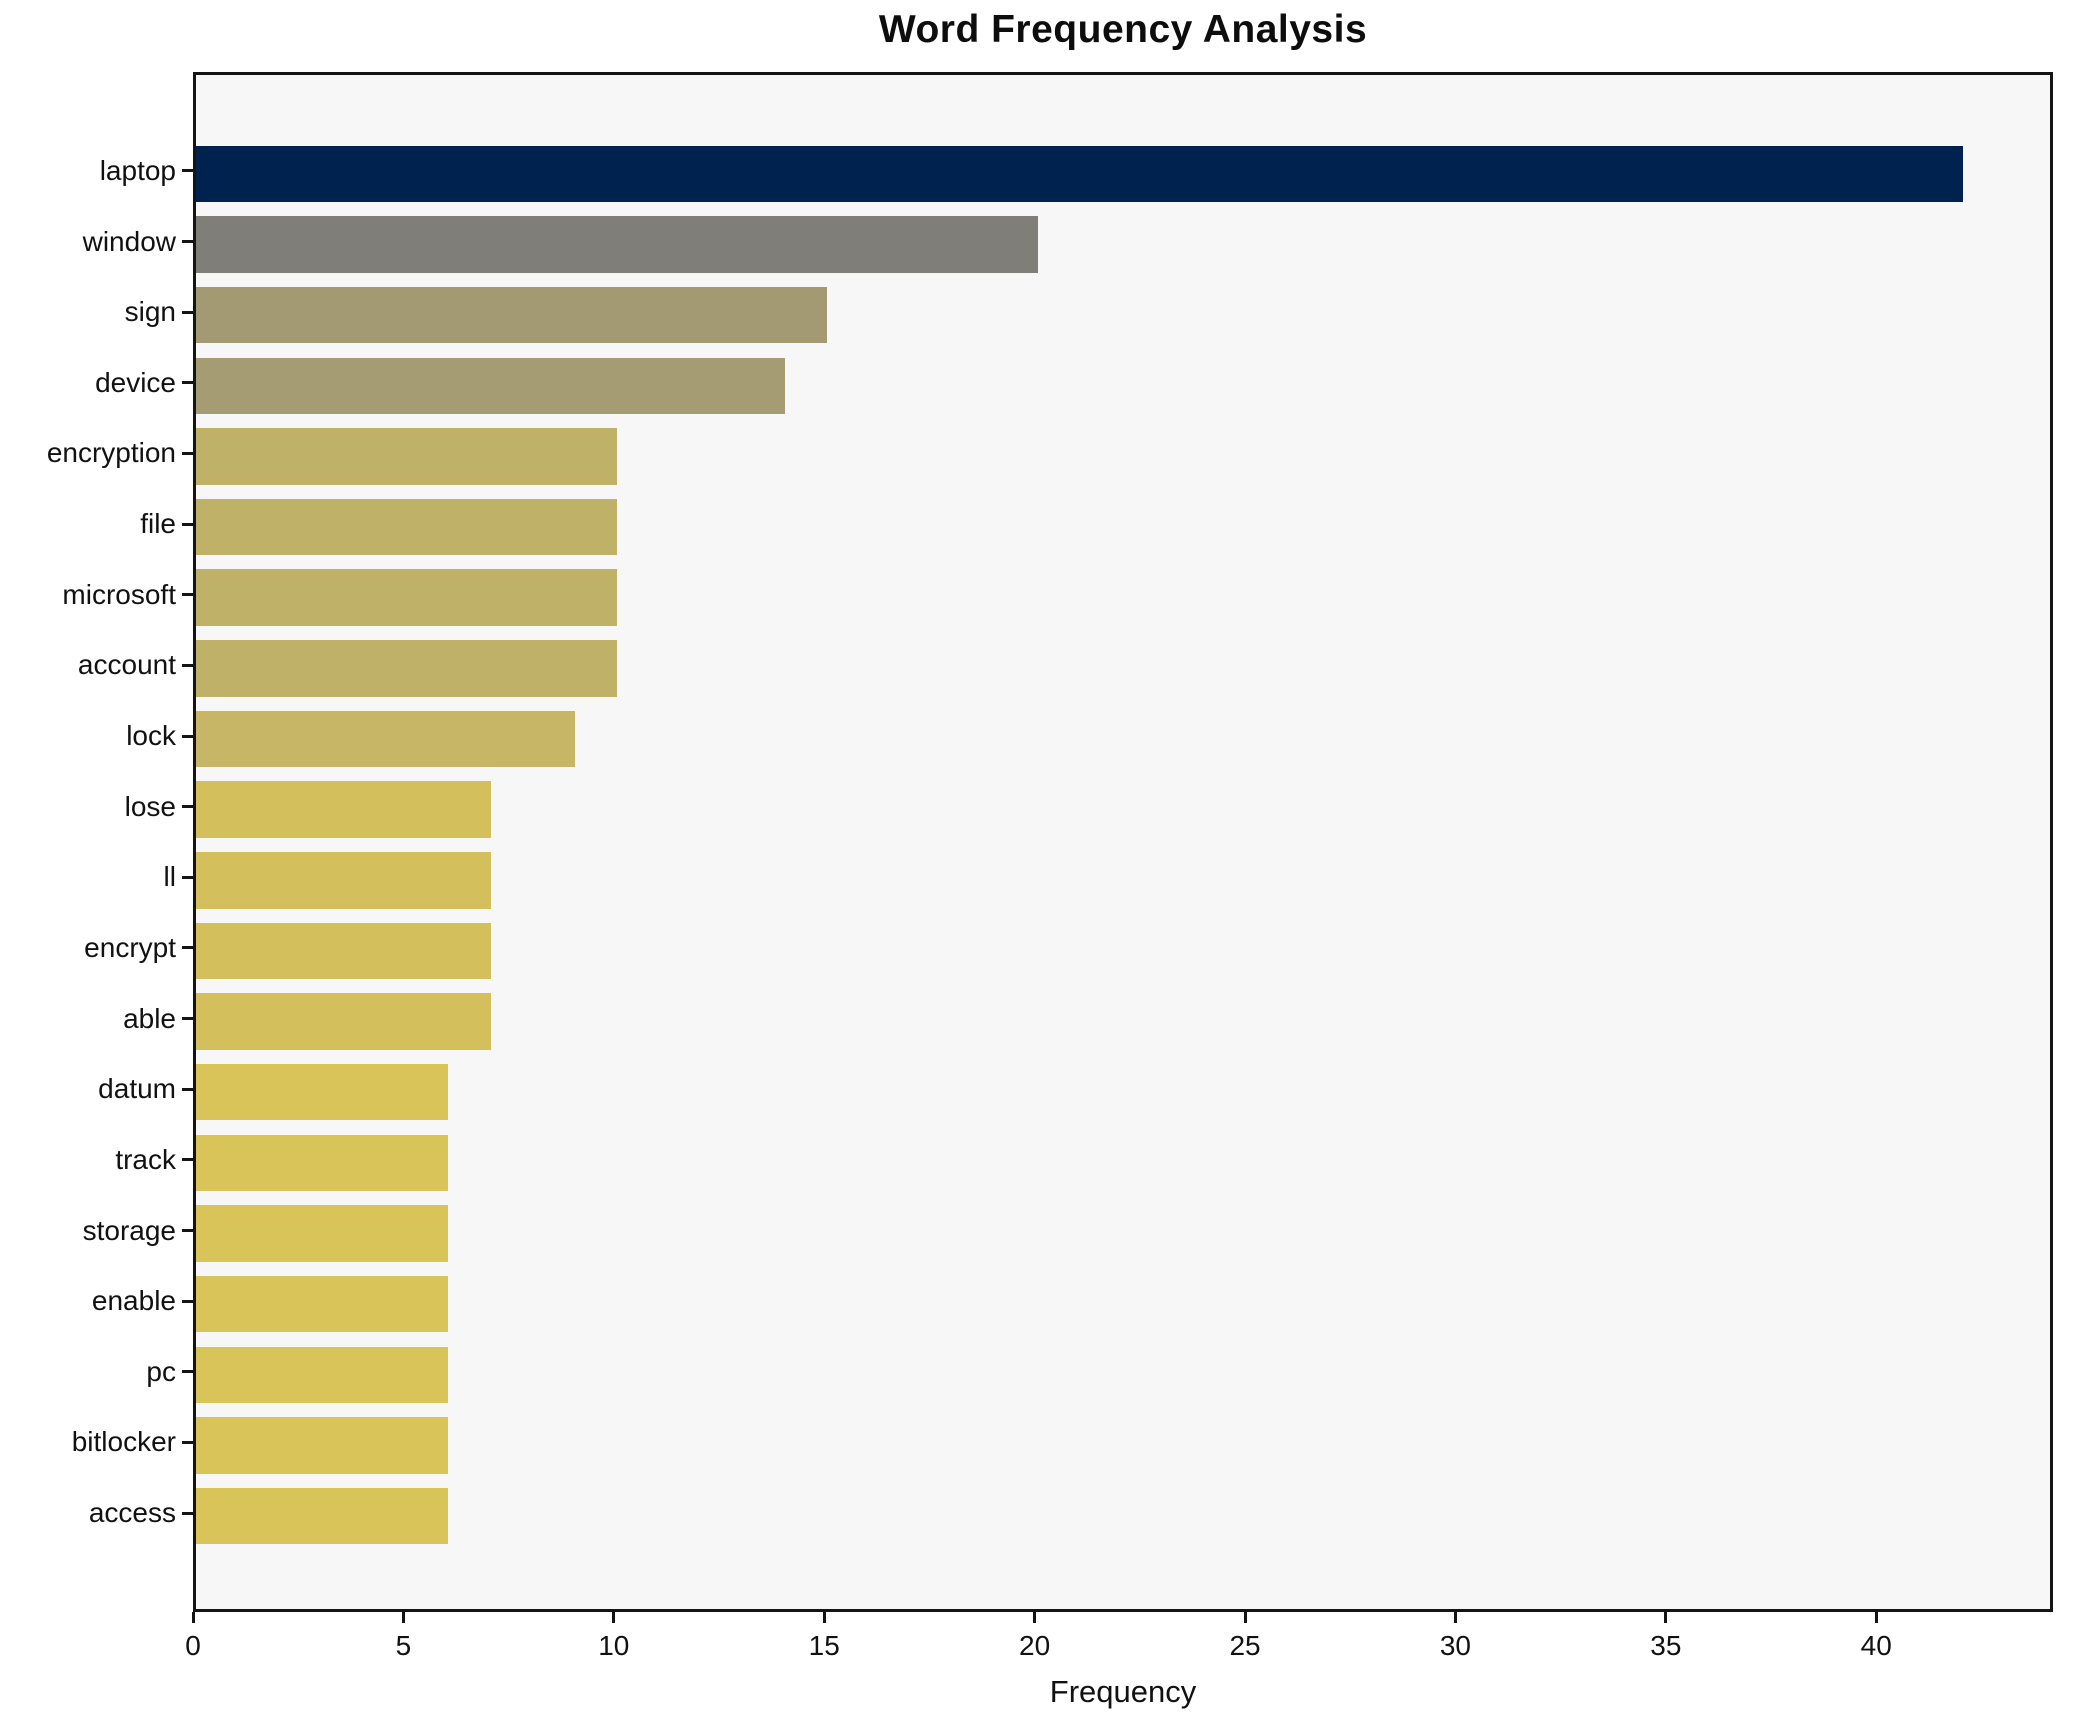 The height and width of the screenshot is (1722, 2073). What do you see at coordinates (187, 595) in the screenshot?
I see `y-tick-mark-microsoft` at bounding box center [187, 595].